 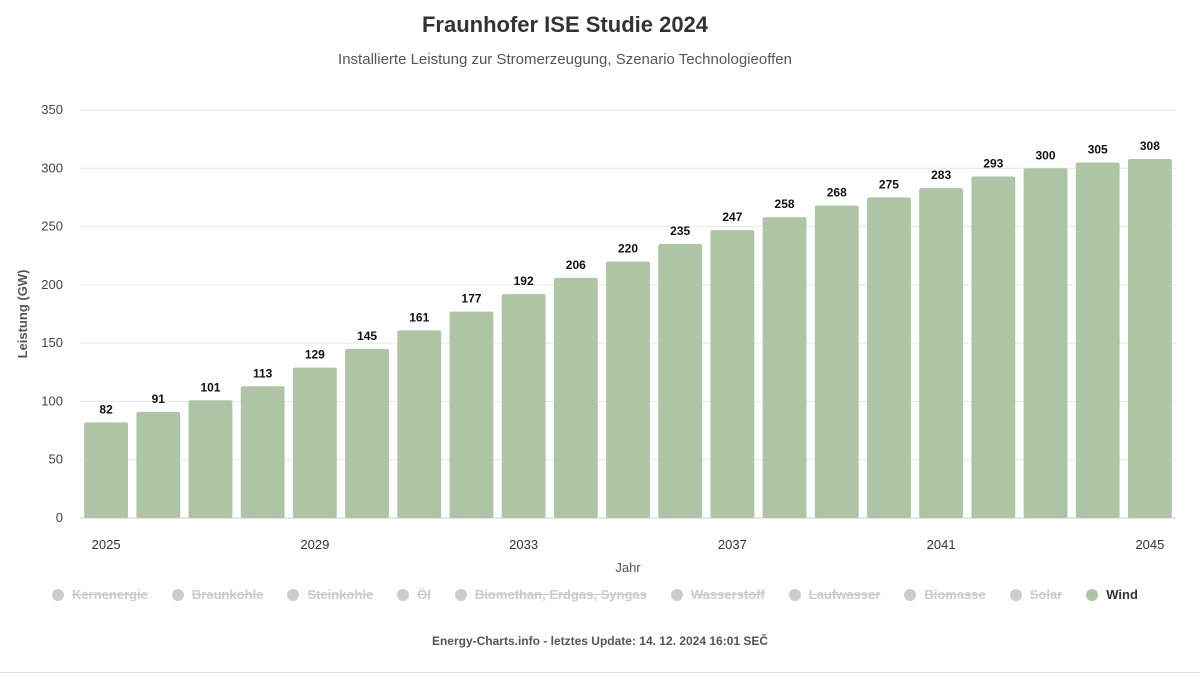 I want to click on data-label: 91, so click(x=159, y=399).